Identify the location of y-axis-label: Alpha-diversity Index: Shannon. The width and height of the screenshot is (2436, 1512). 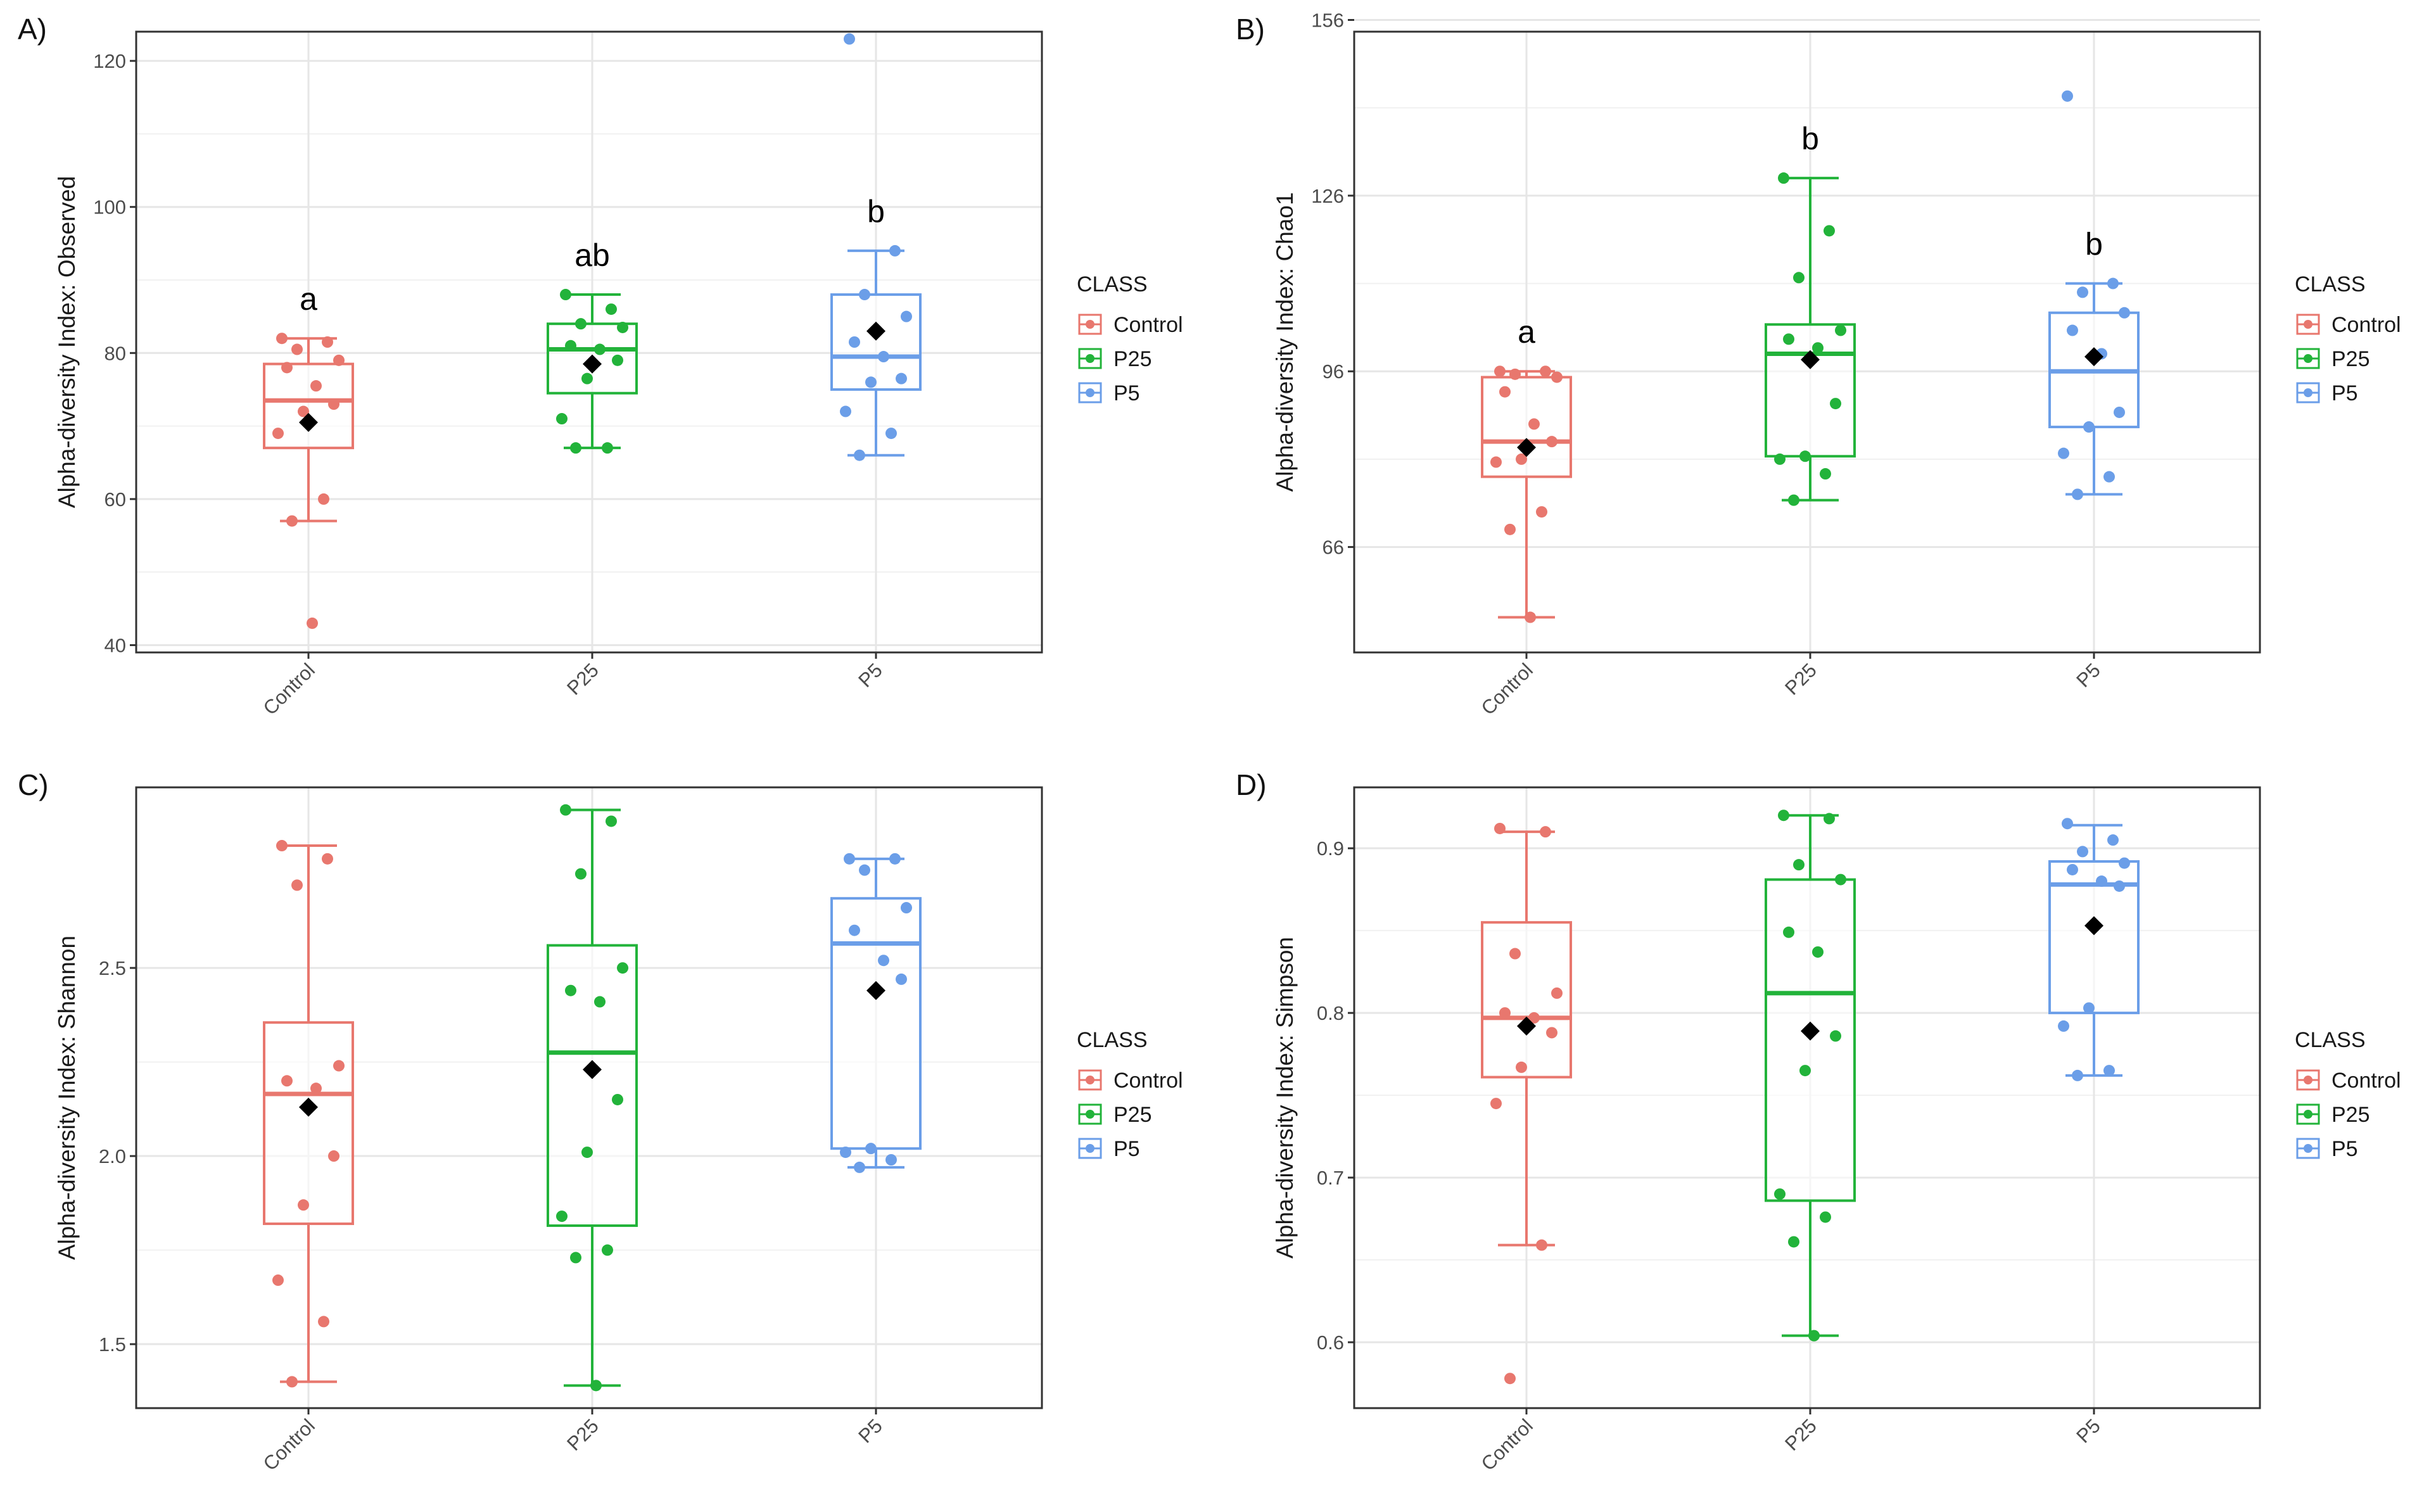
(67, 1098).